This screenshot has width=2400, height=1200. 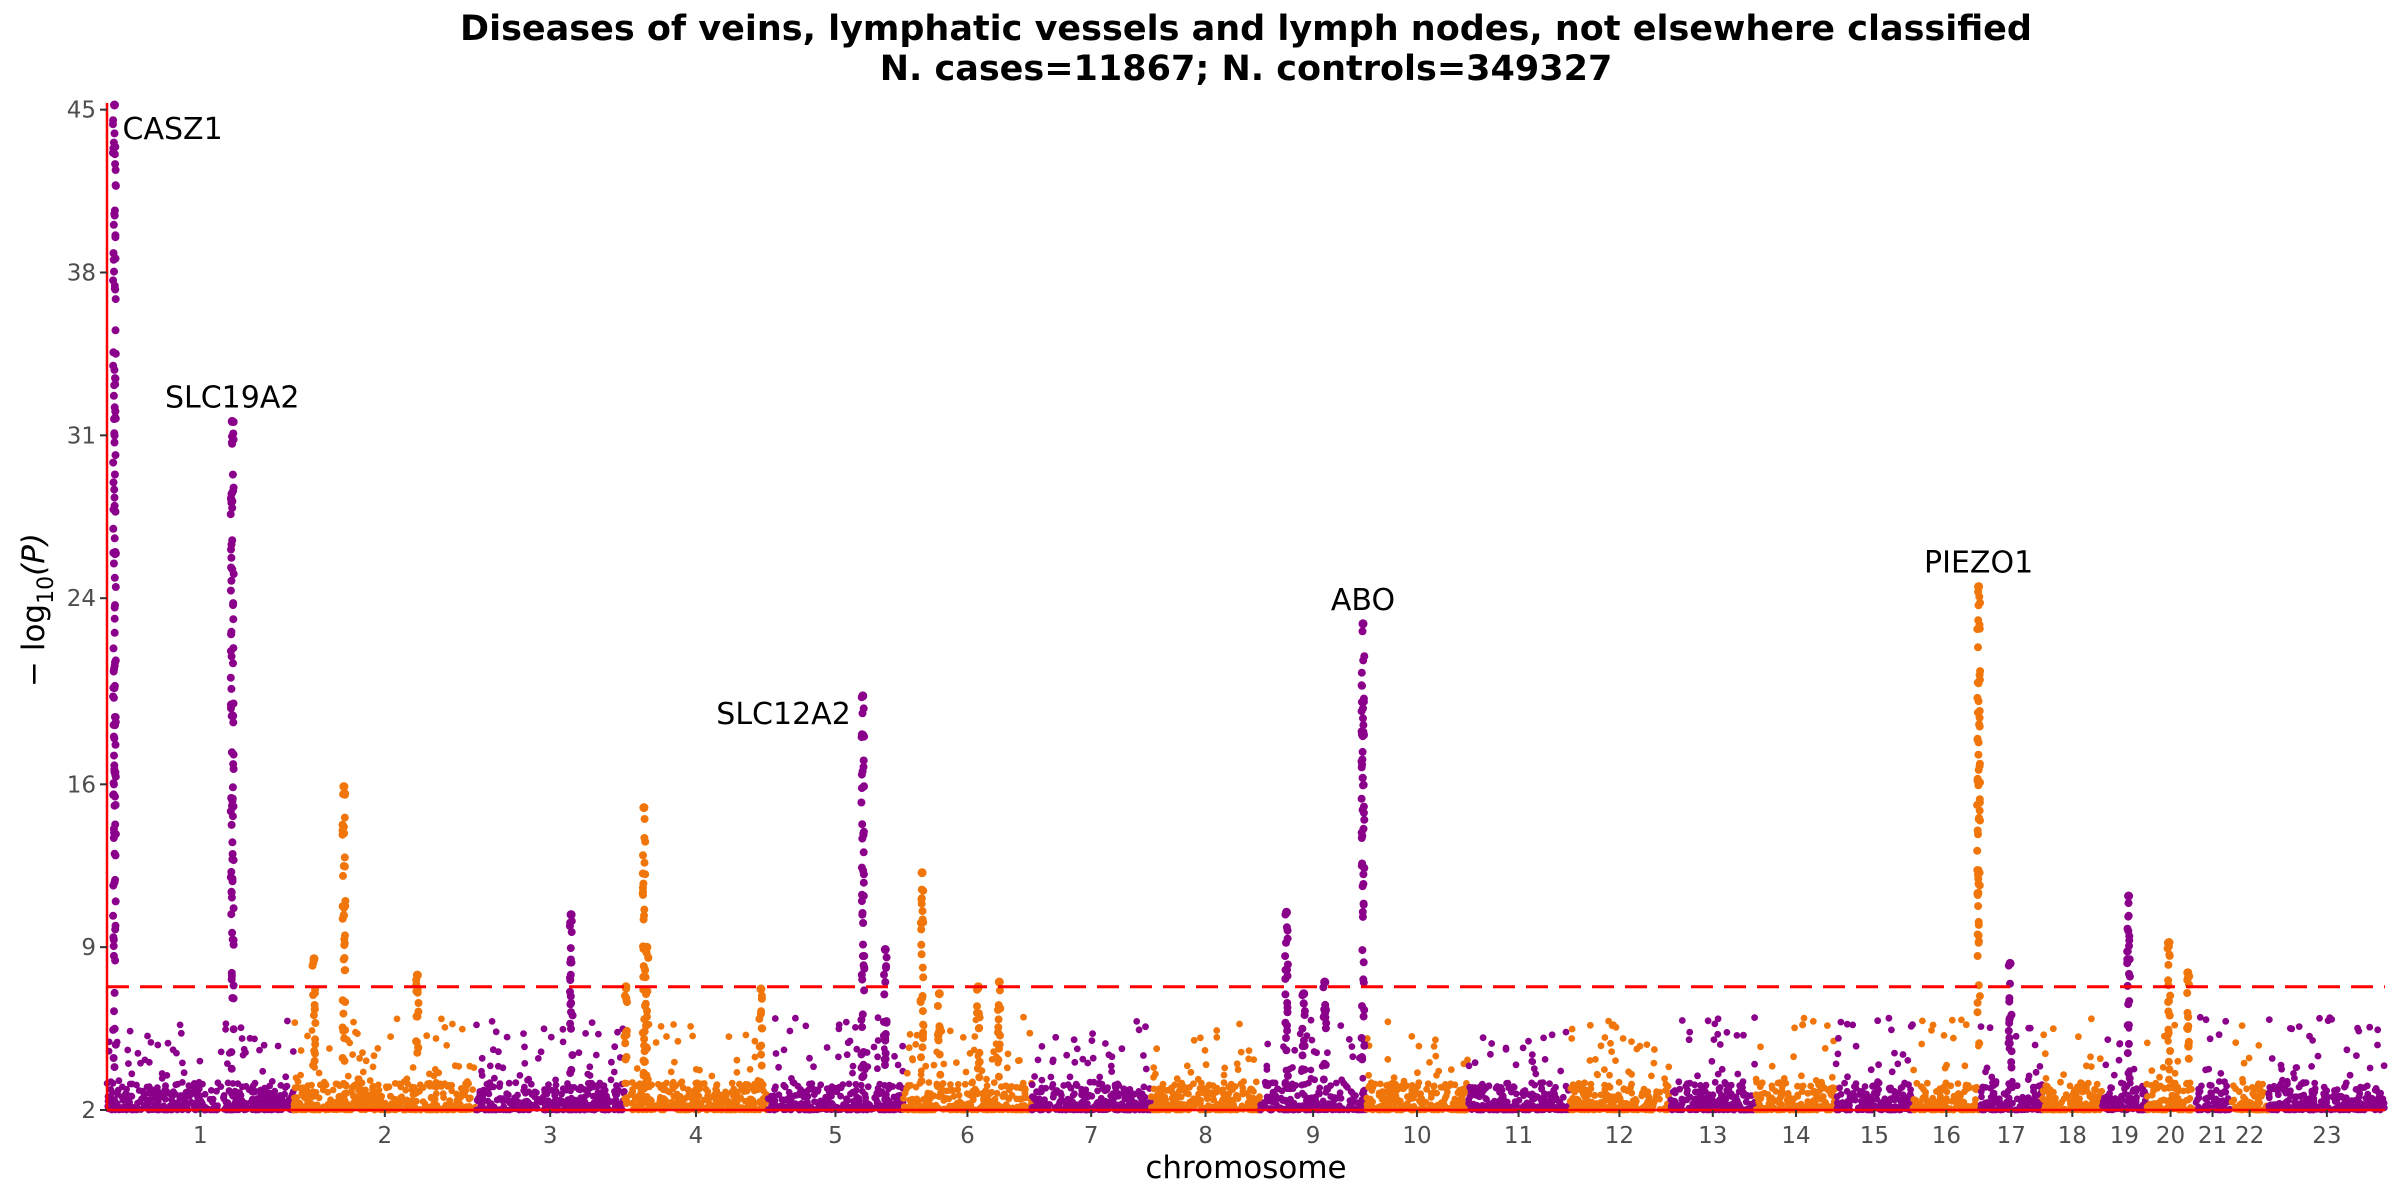 I want to click on chromosome-19-points, so click(x=2124, y=1069).